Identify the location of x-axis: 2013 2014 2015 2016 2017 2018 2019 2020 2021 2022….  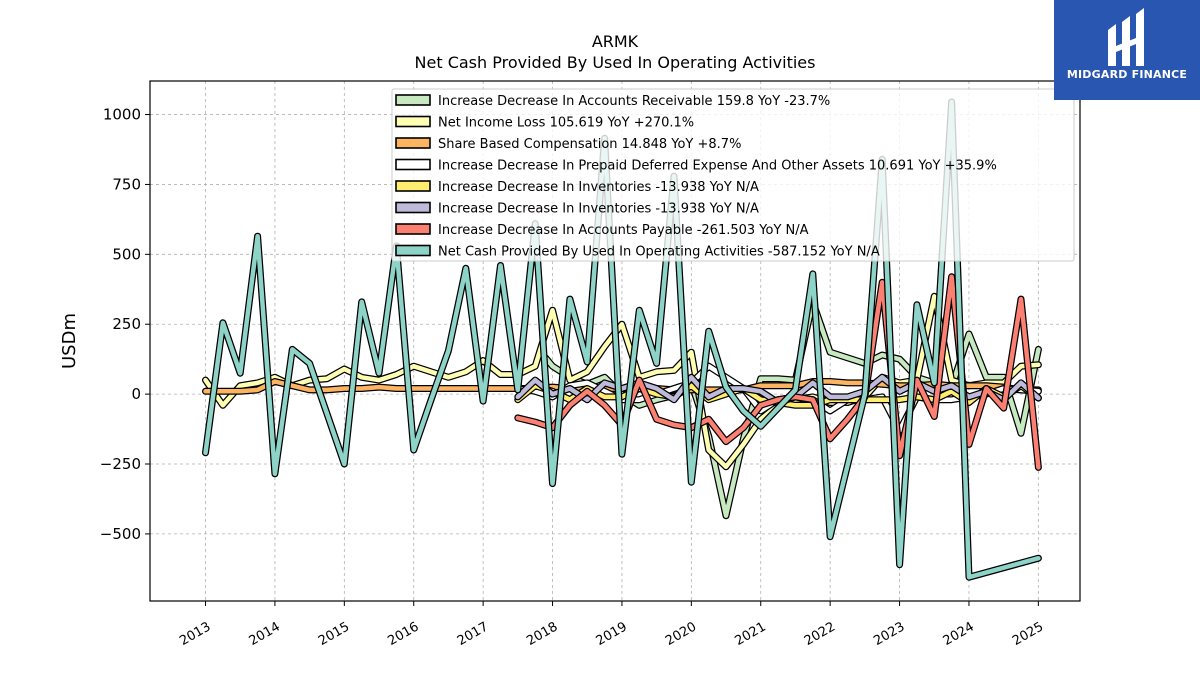
(611, 625).